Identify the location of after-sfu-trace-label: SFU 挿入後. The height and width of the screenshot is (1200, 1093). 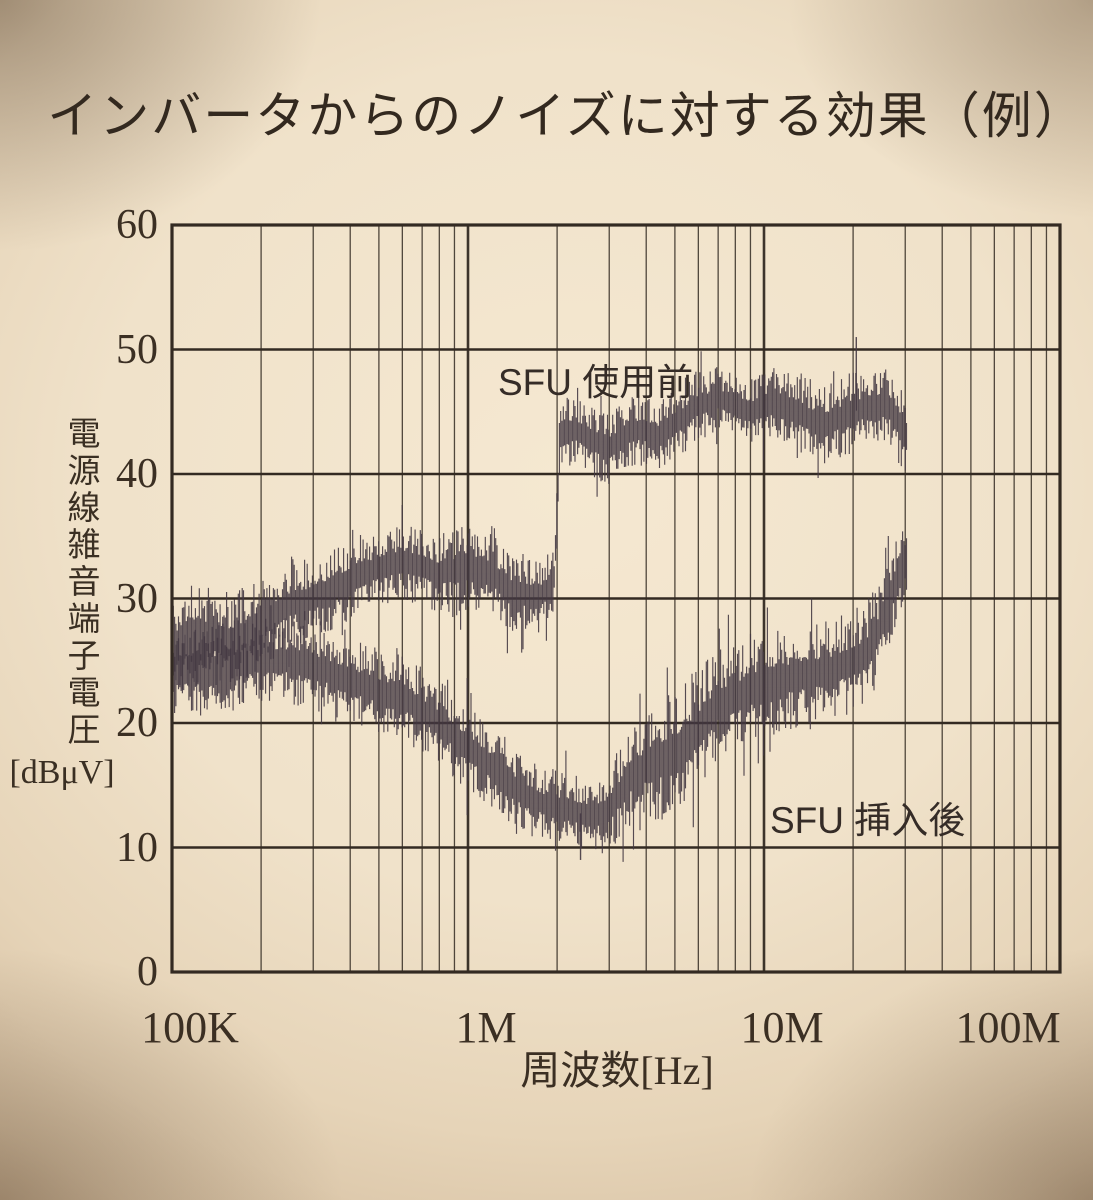
(868, 820).